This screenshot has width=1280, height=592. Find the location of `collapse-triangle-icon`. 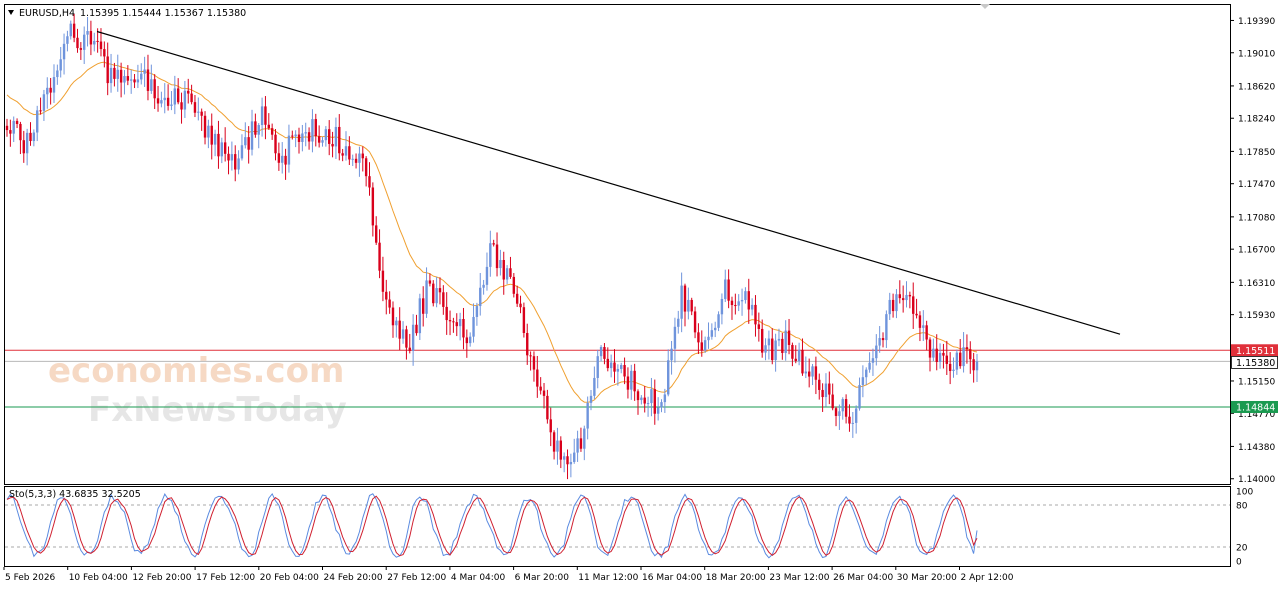

collapse-triangle-icon is located at coordinates (11, 12).